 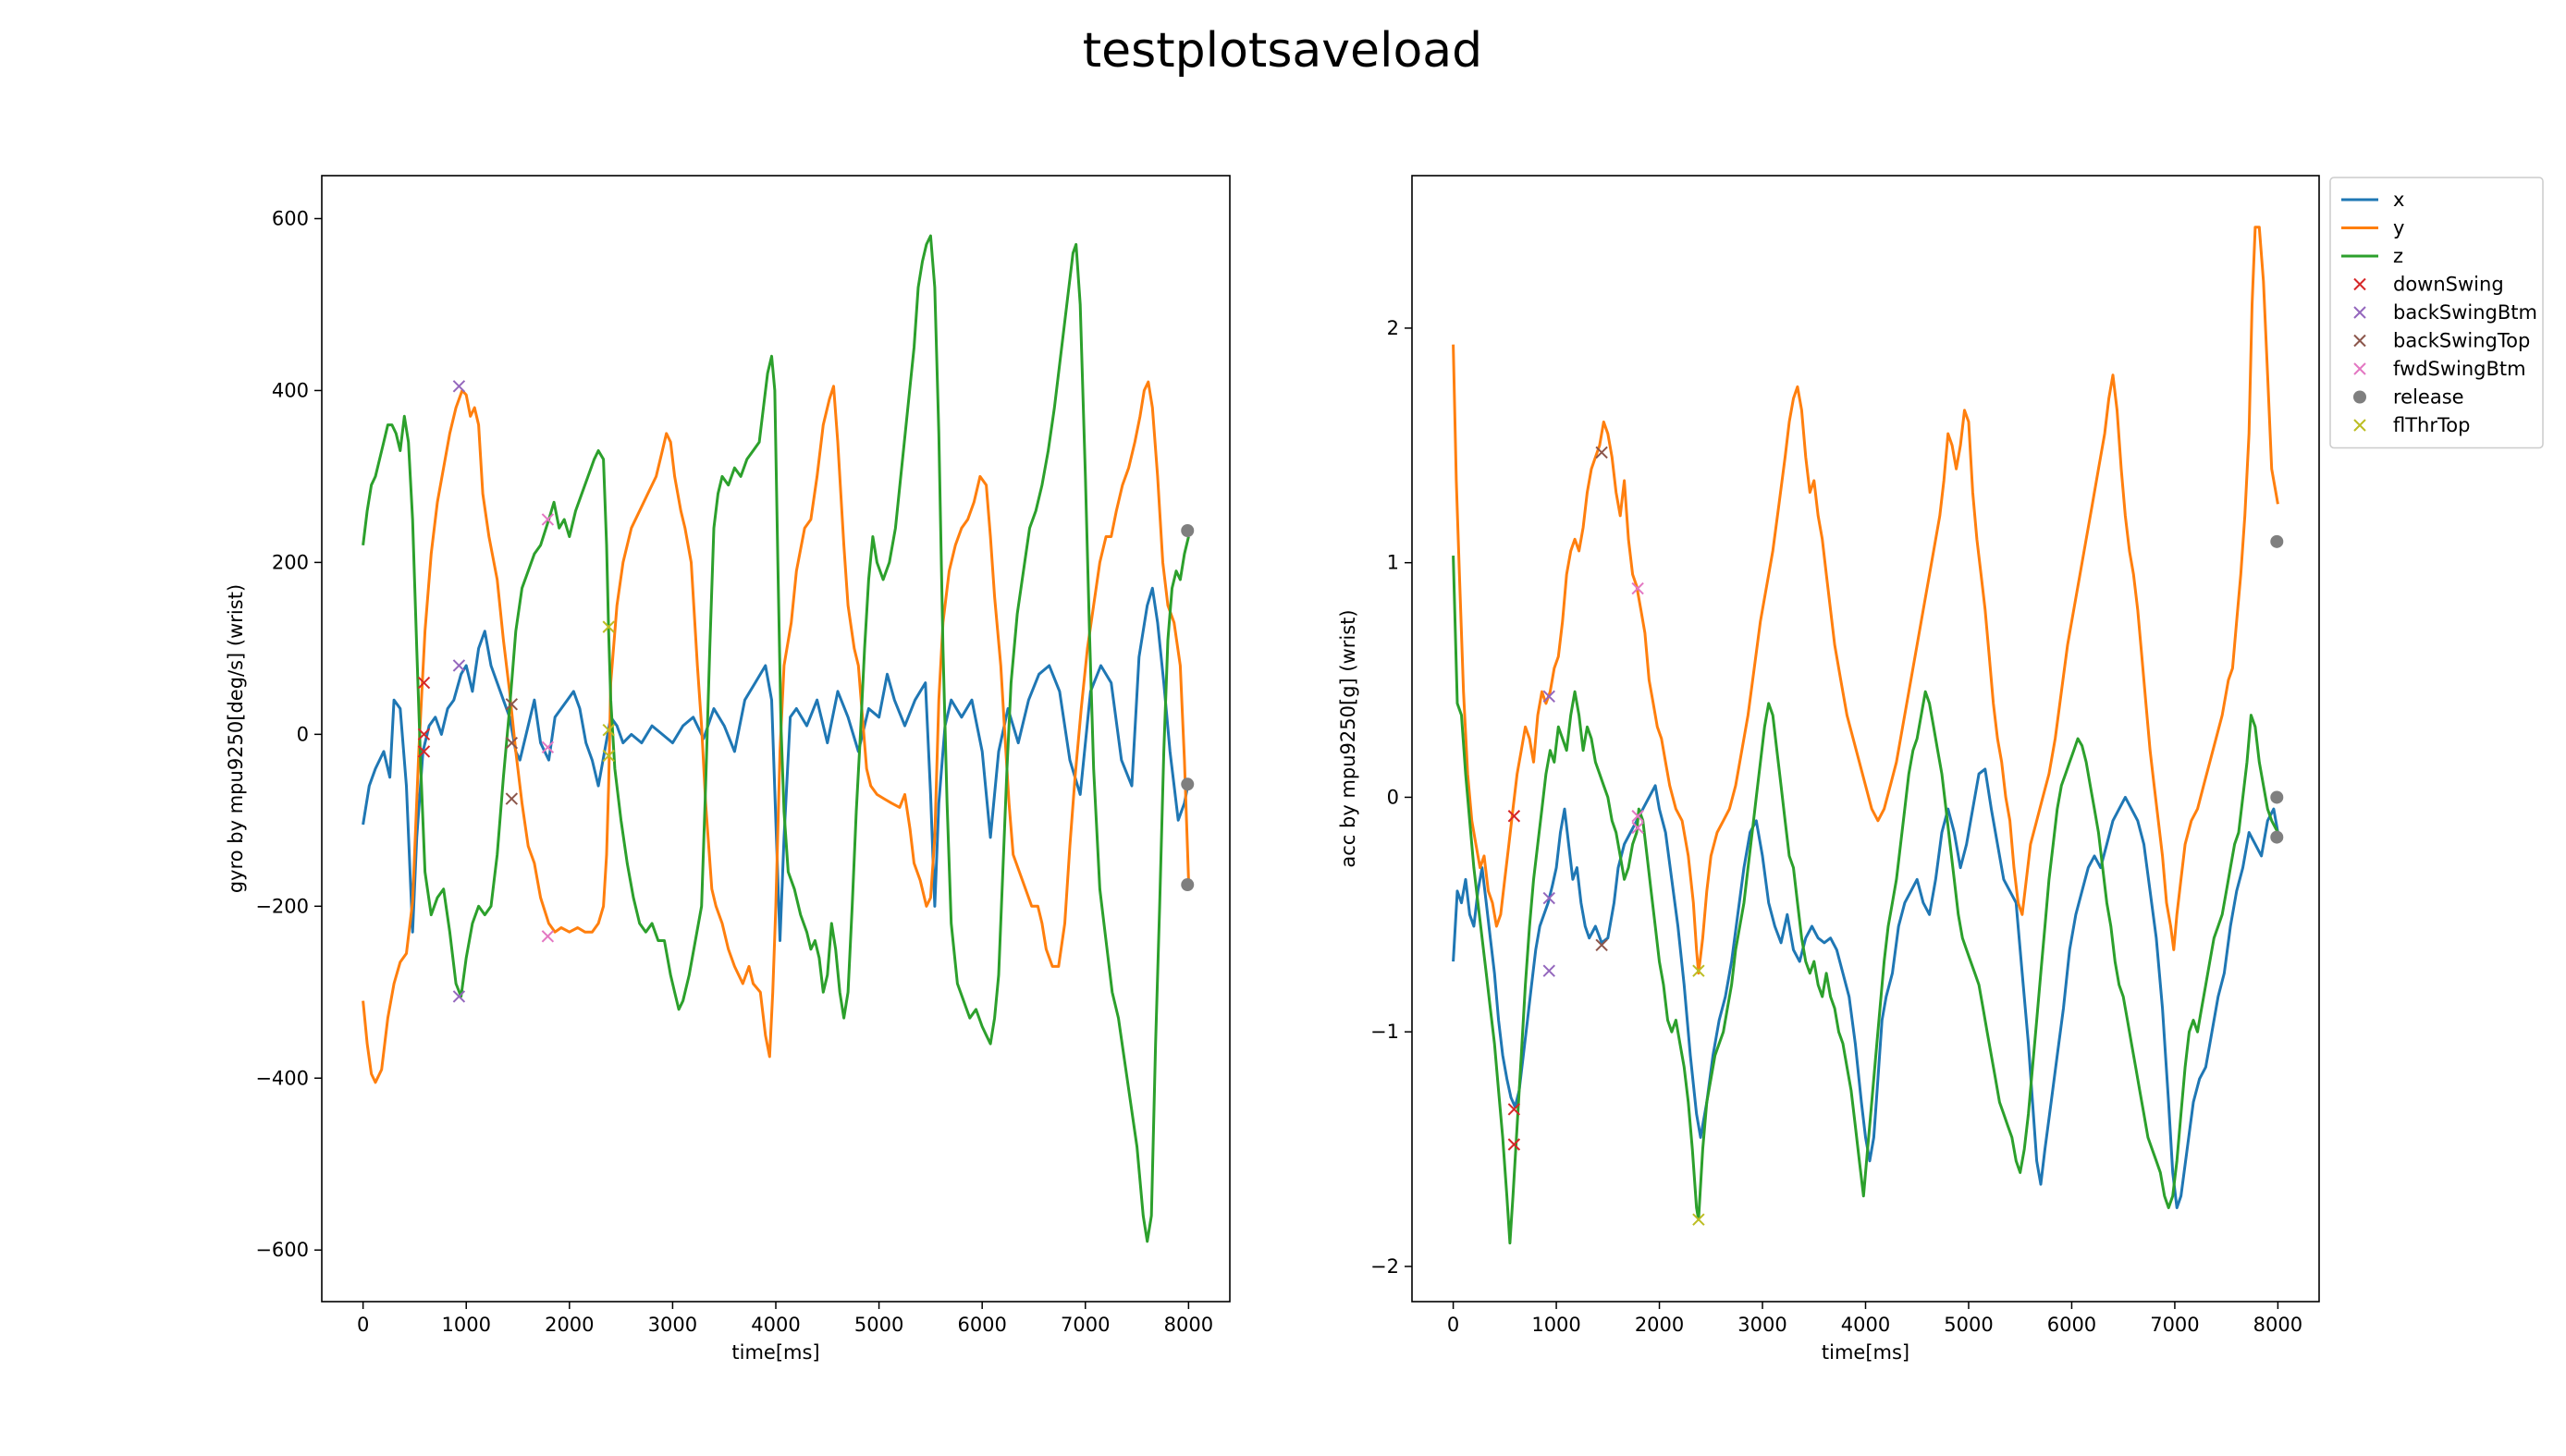 I want to click on legend-label-z: z, so click(x=2398, y=256).